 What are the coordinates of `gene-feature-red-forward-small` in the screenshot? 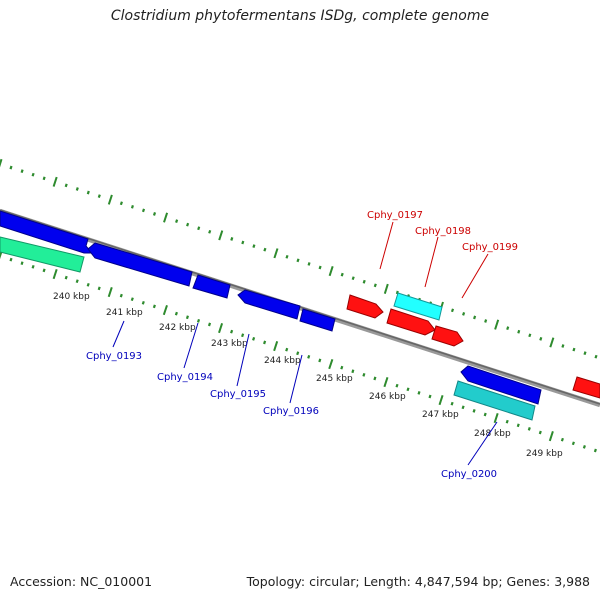 It's located at (447, 336).